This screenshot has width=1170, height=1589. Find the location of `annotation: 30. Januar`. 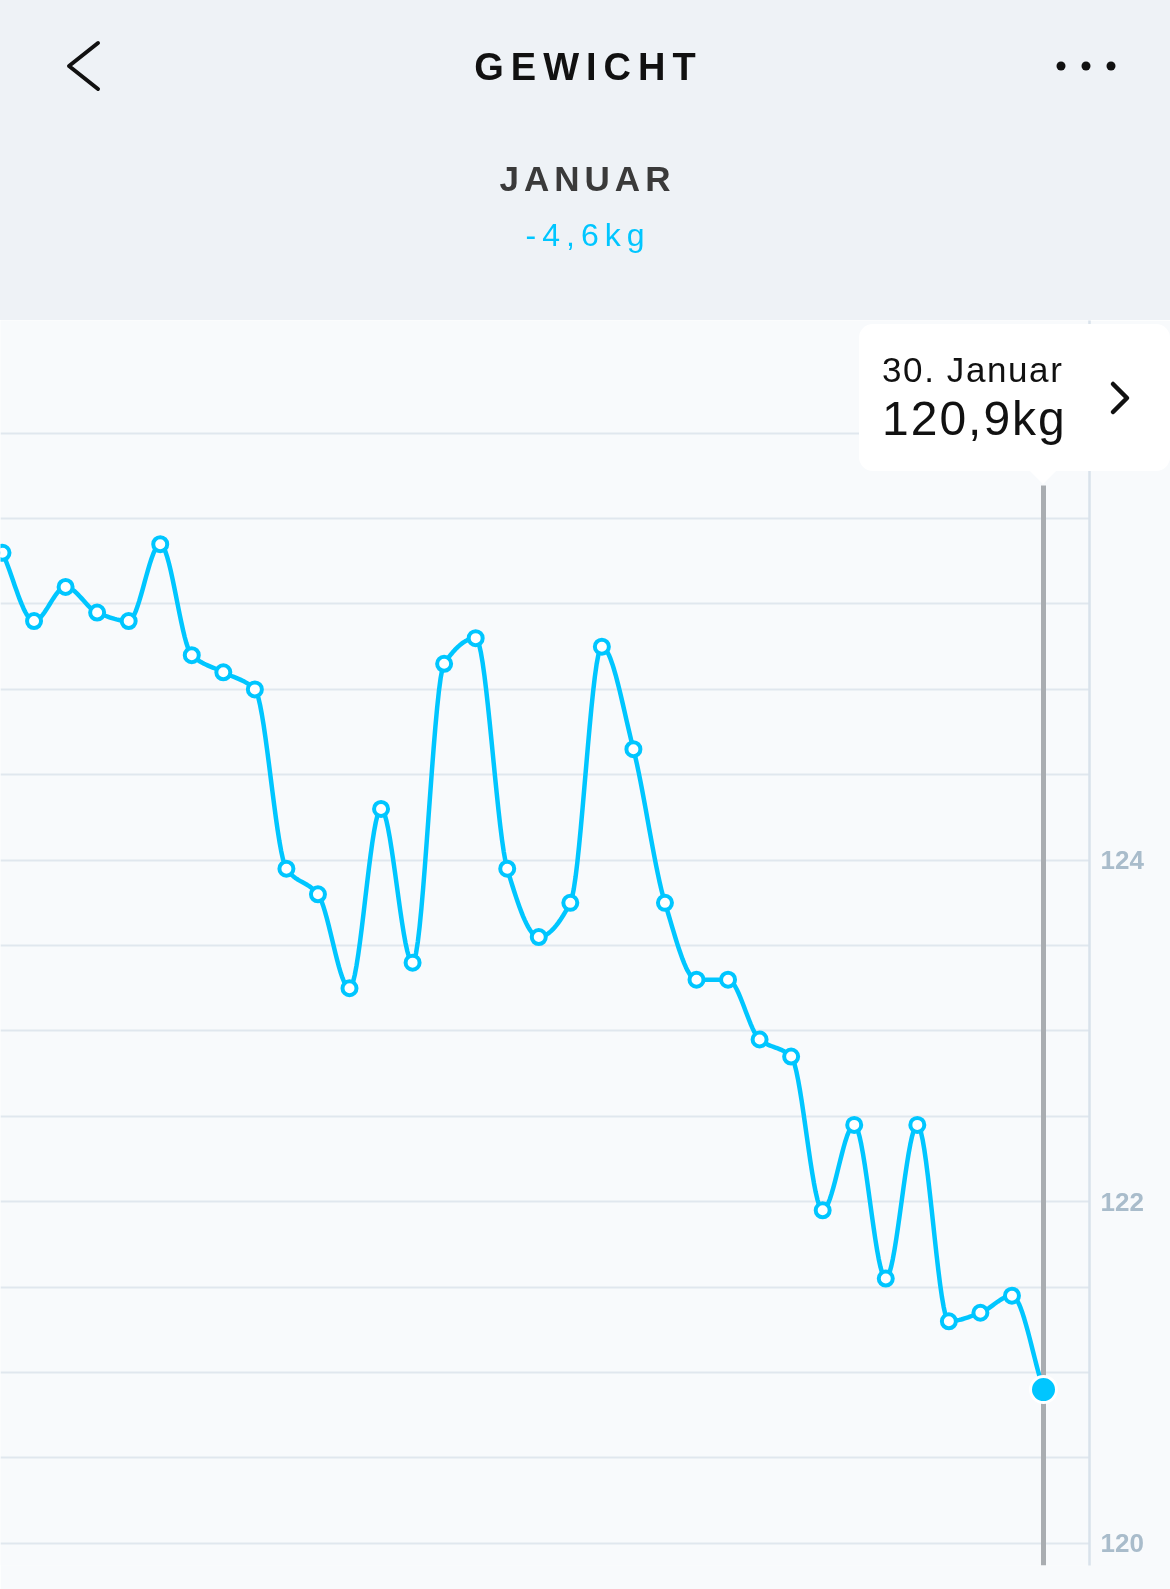

annotation: 30. Januar is located at coordinates (973, 370).